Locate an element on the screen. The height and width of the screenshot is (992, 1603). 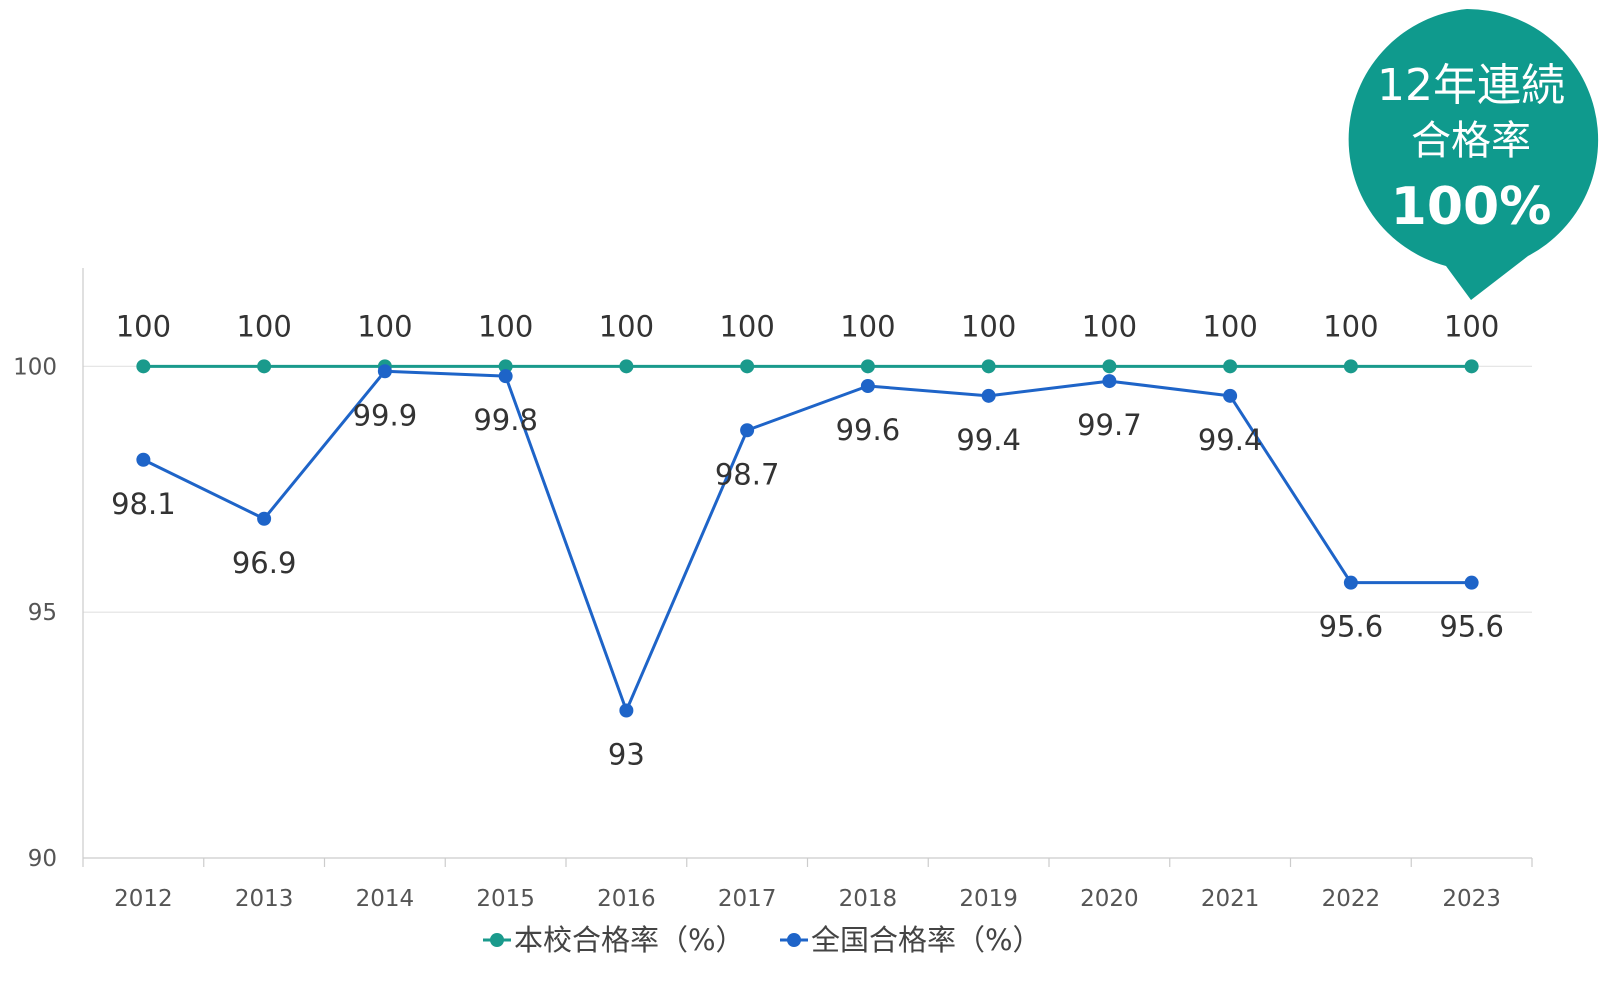
national-data-label-2013: 96.9 is located at coordinates (264, 563).